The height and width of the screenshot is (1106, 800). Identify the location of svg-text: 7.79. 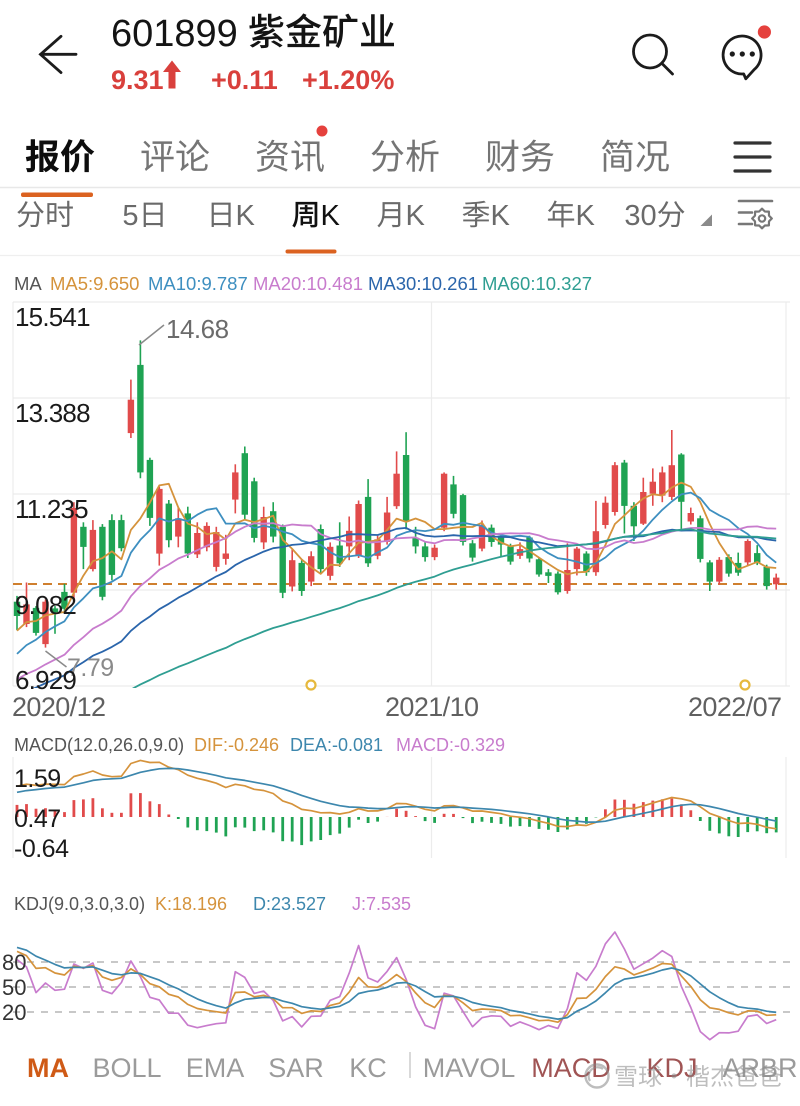
(90, 668).